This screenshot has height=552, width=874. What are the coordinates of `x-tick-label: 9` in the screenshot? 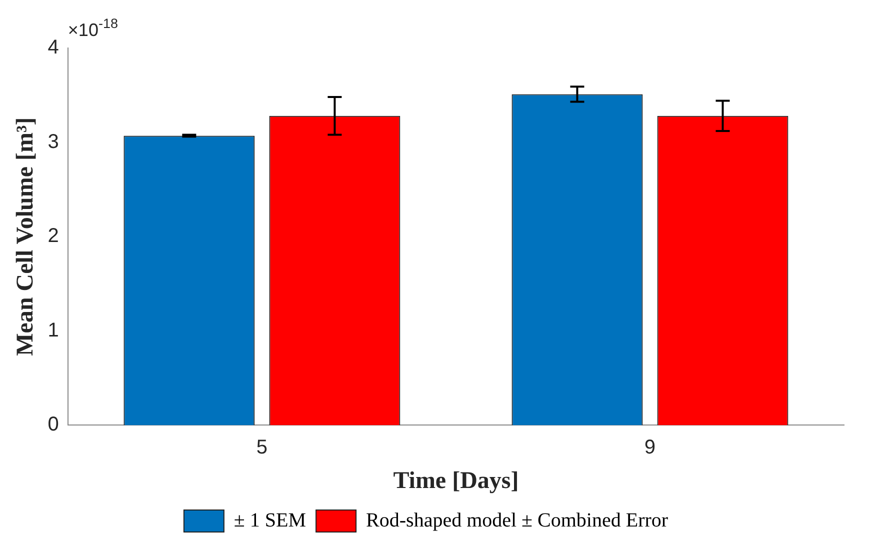 It's located at (650, 447).